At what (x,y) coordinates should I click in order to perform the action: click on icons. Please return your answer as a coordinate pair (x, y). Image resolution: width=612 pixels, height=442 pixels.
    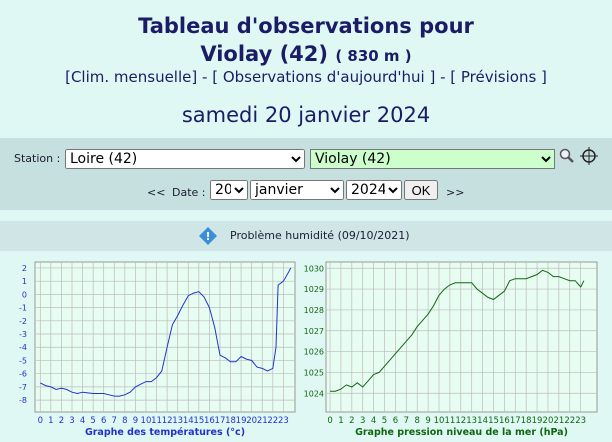
    Looking at the image, I should click on (583, 158).